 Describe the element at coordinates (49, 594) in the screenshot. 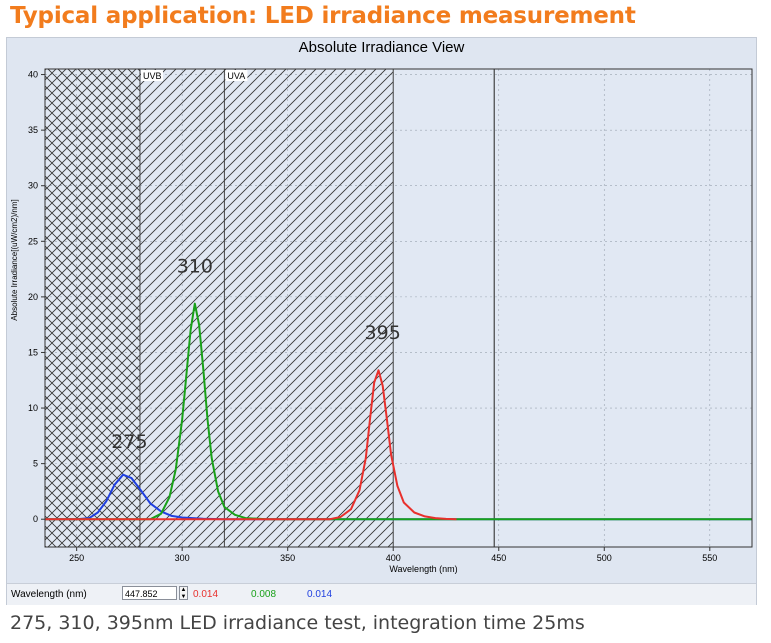

I see `wavelength-label: Wavelength (nm)` at that location.